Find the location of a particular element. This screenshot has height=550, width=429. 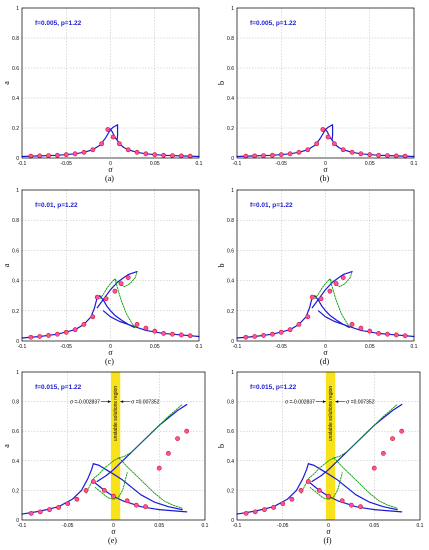

arrowhead is located at coordinates (324, 401).